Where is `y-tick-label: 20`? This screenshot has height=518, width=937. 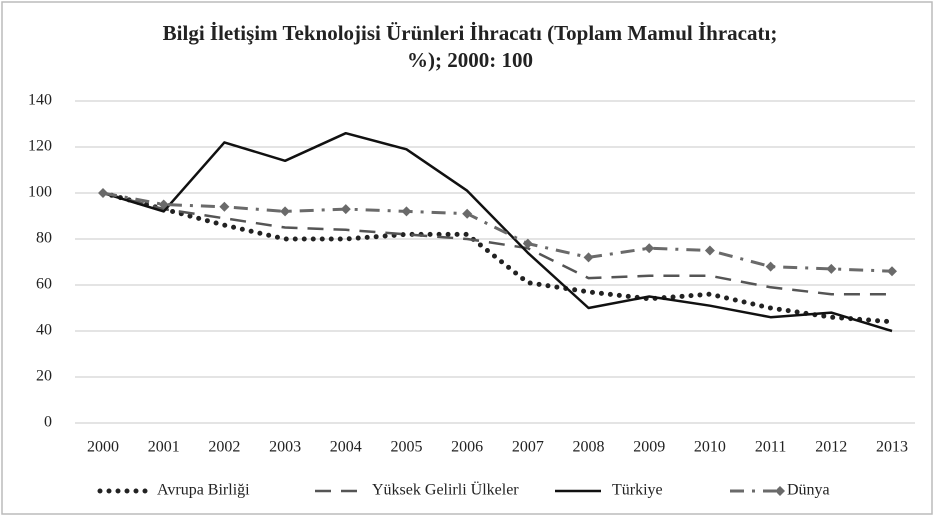 y-tick-label: 20 is located at coordinates (44, 376).